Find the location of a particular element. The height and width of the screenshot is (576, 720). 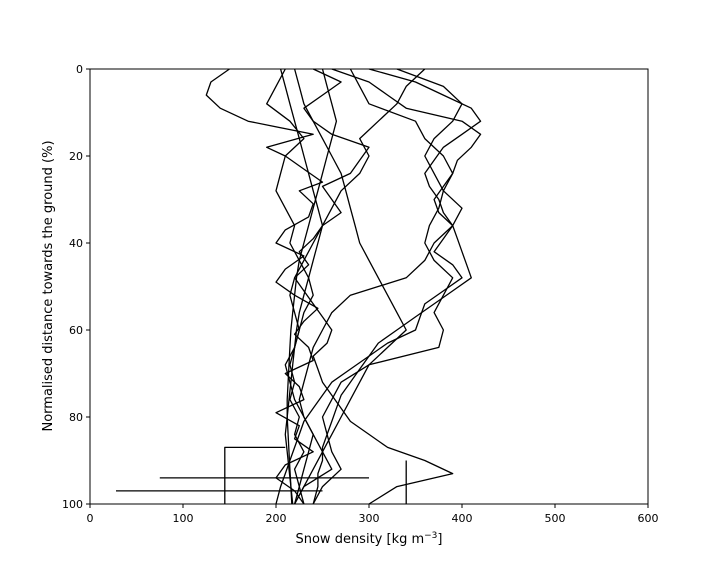

y-tick-label: 100 is located at coordinates (72, 504).